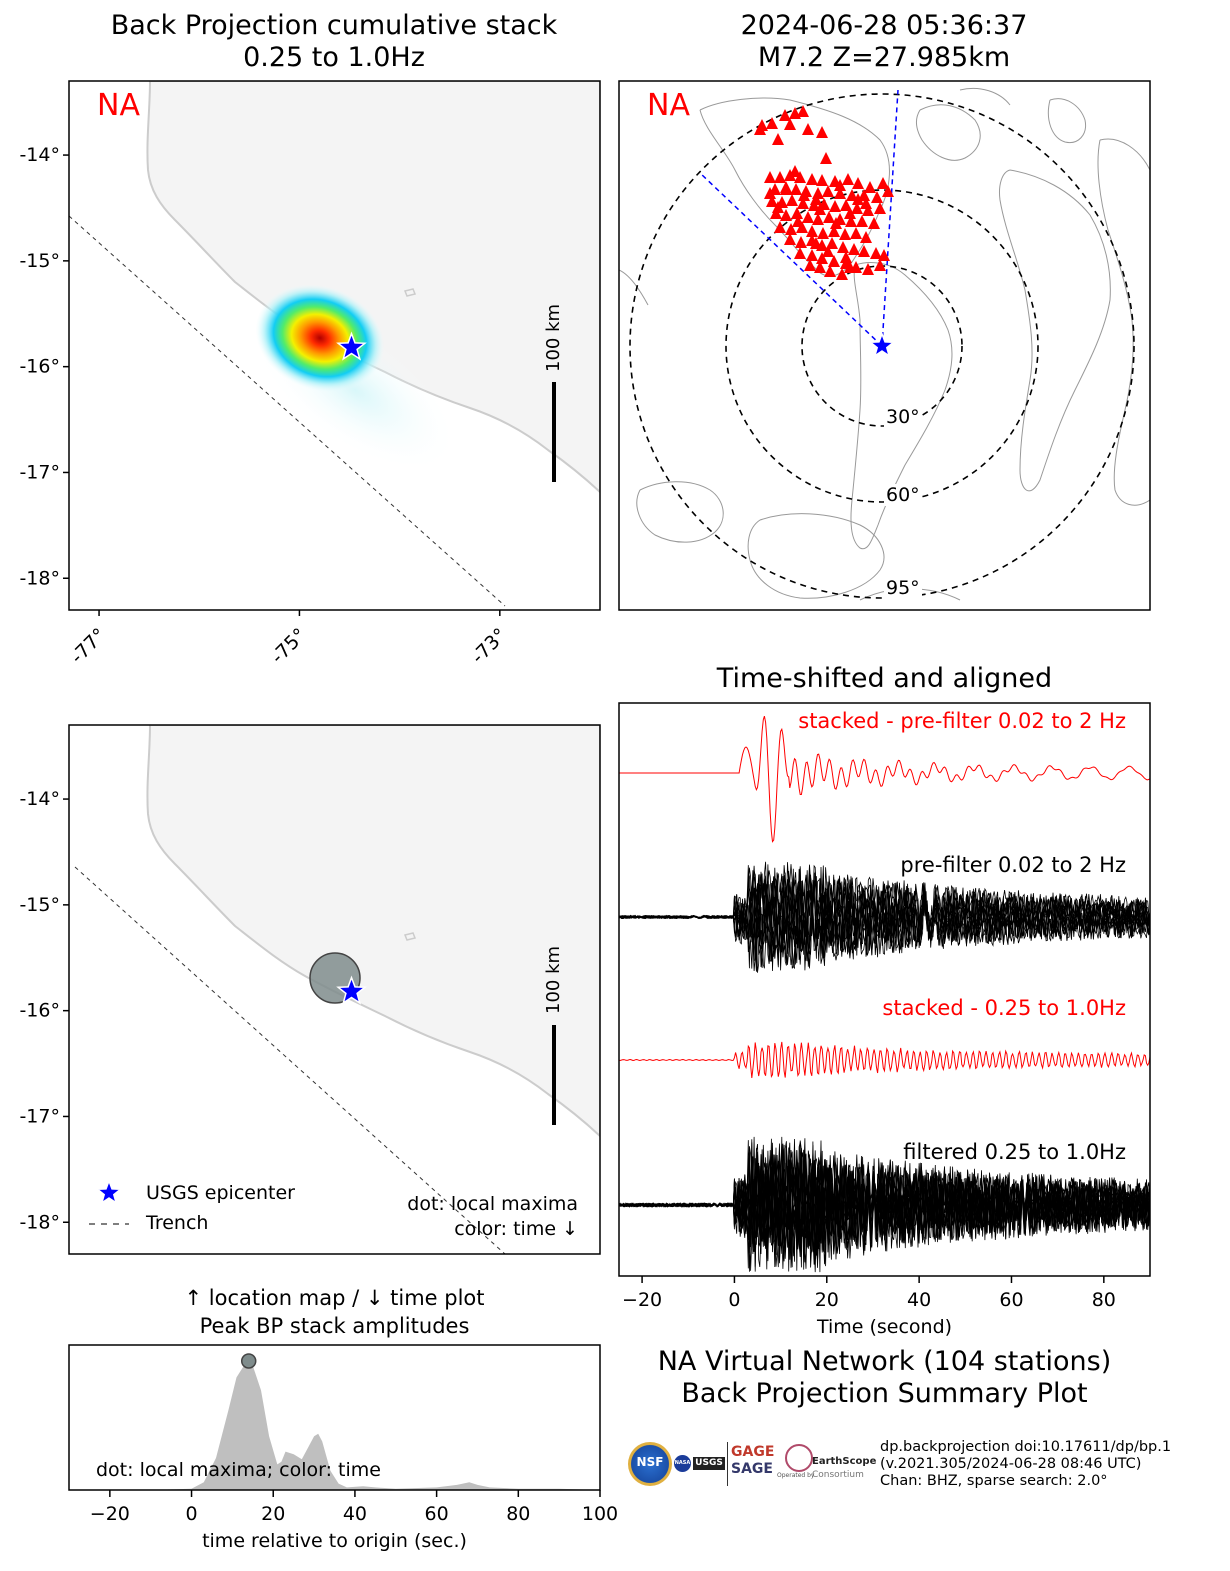 The height and width of the screenshot is (1571, 1230). I want to click on amplitude-frame, so click(334, 1417).